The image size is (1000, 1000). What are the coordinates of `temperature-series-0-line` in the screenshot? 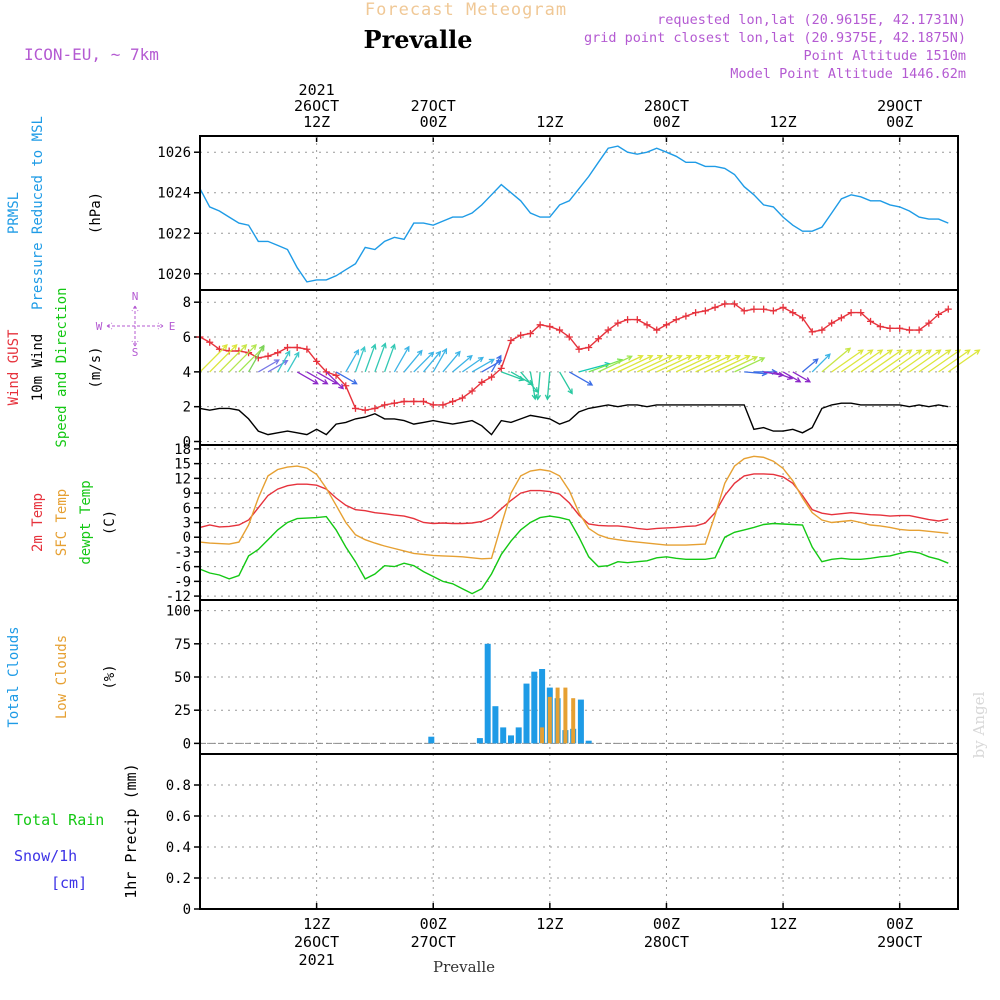 It's located at (574, 502).